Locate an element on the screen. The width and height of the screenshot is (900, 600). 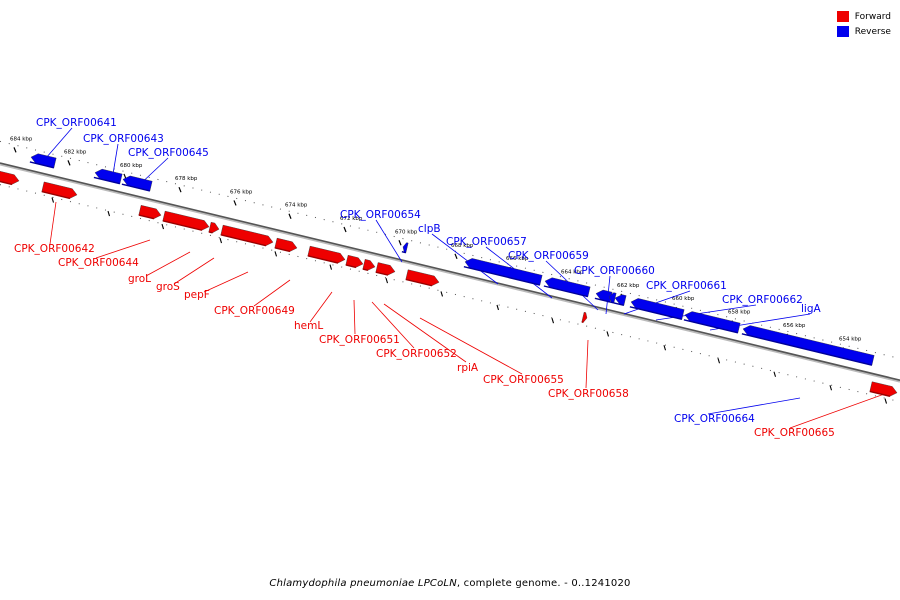
legend-label-reverse: Reverse is located at coordinates (872, 31).